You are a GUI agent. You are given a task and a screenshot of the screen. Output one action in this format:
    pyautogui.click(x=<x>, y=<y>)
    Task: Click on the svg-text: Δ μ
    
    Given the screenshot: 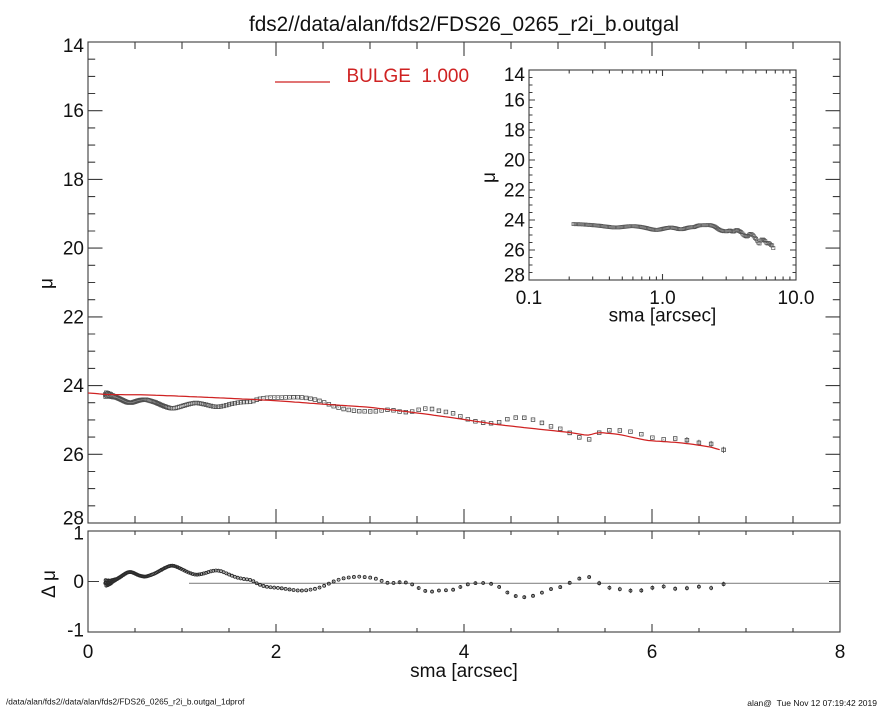 What is the action you would take?
    pyautogui.click(x=49, y=584)
    